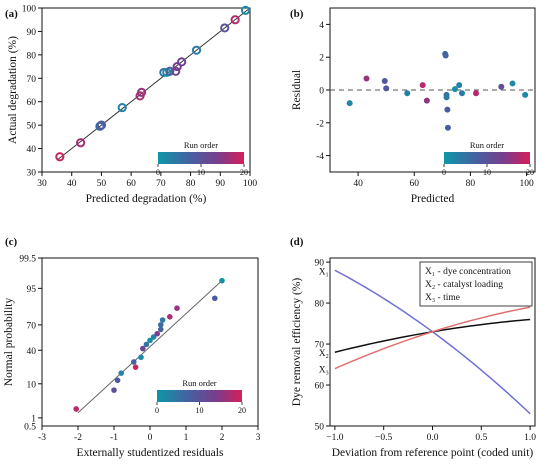 This screenshot has height=465, width=550. What do you see at coordinates (433, 199) in the screenshot?
I see `x-axis-label: Predicted` at bounding box center [433, 199].